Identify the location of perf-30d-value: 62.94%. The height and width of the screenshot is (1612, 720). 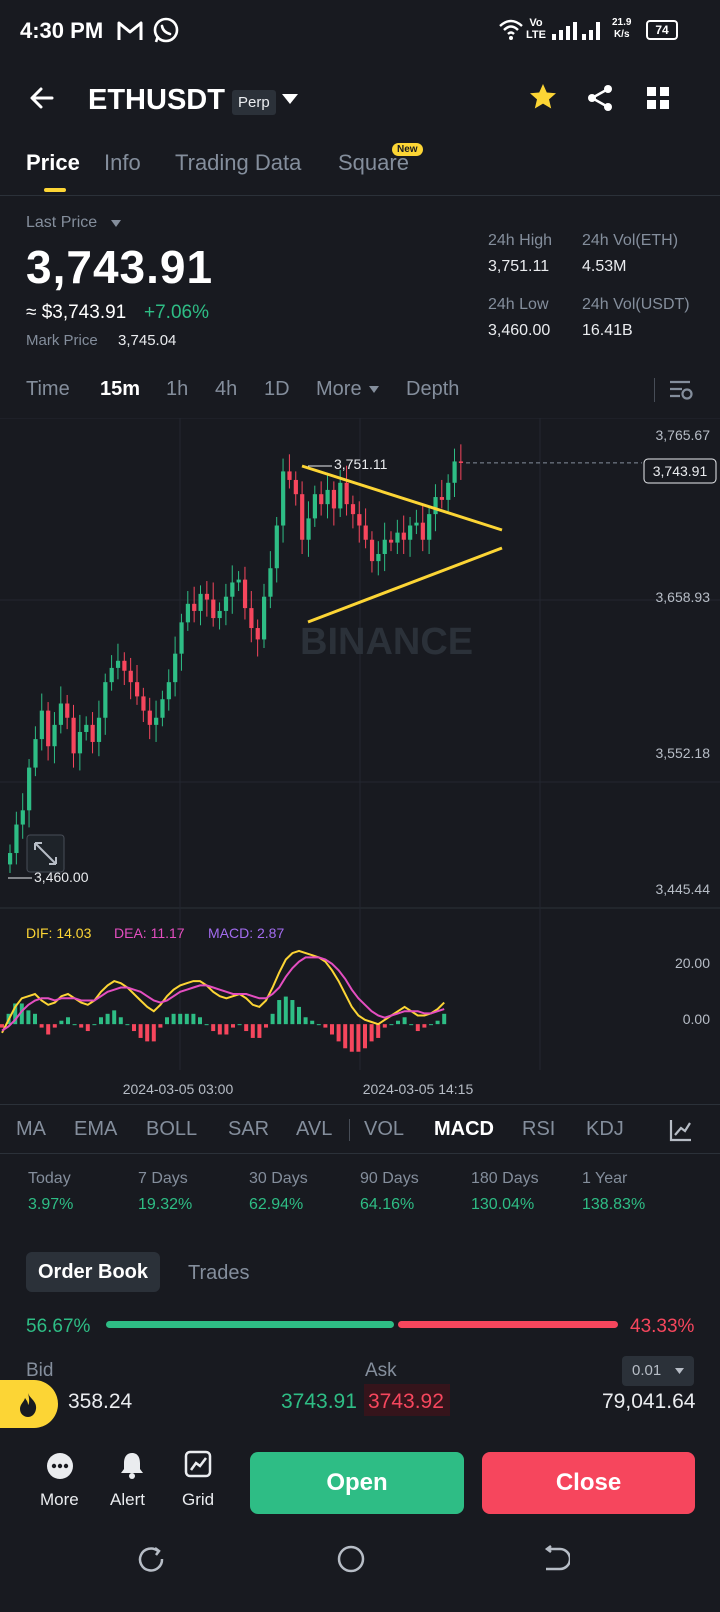
(276, 1204).